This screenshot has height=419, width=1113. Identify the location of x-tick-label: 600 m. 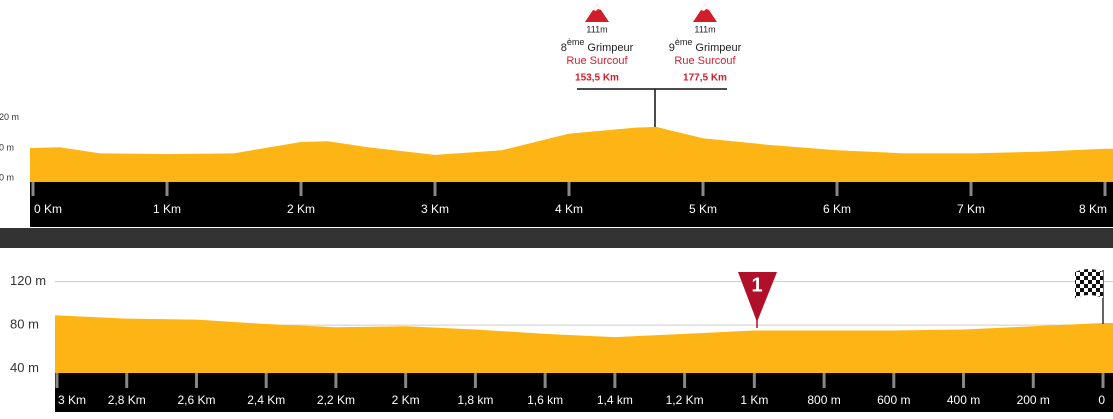
(893, 400).